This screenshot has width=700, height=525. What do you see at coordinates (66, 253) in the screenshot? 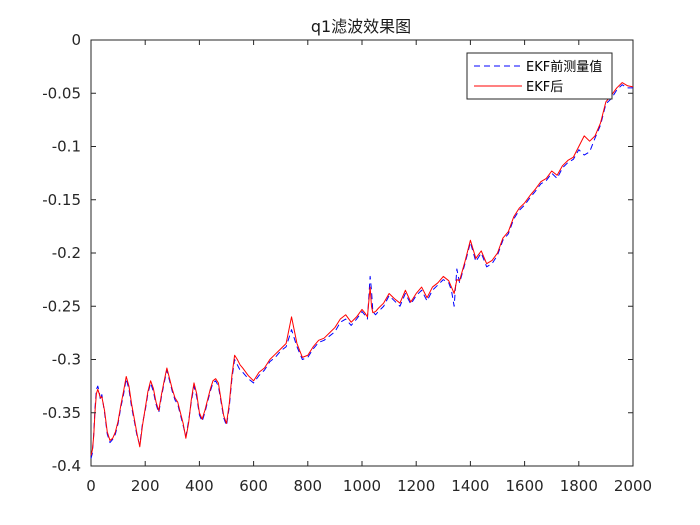
I see `y-tick-label: -0.2` at bounding box center [66, 253].